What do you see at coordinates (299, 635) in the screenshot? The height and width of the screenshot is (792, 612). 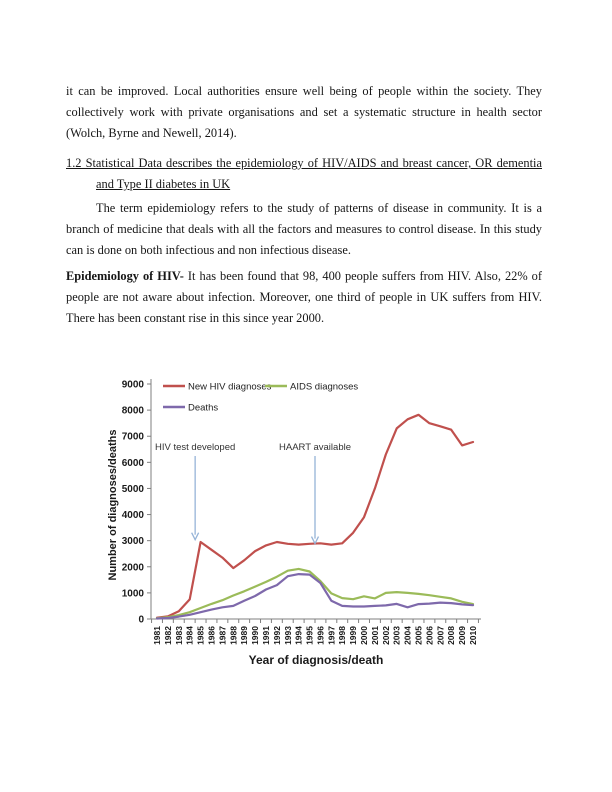 I see `x-tick-label: 1994` at bounding box center [299, 635].